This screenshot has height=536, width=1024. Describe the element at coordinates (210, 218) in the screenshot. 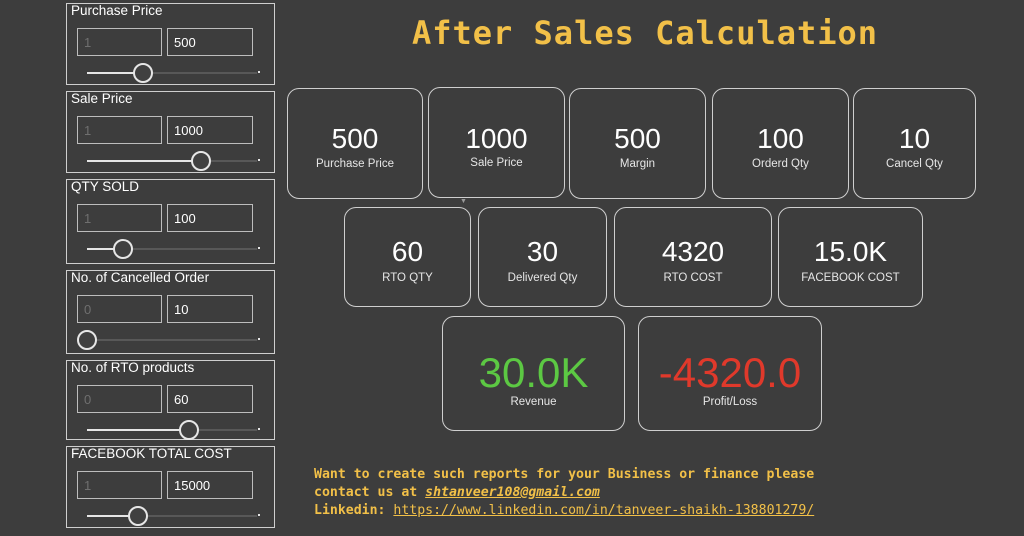

I see `qty-sold-input` at that location.